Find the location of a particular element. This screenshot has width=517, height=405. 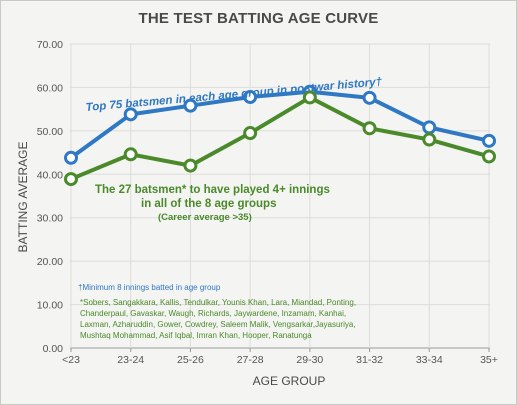

x-tick-label: 29-30 is located at coordinates (309, 360).